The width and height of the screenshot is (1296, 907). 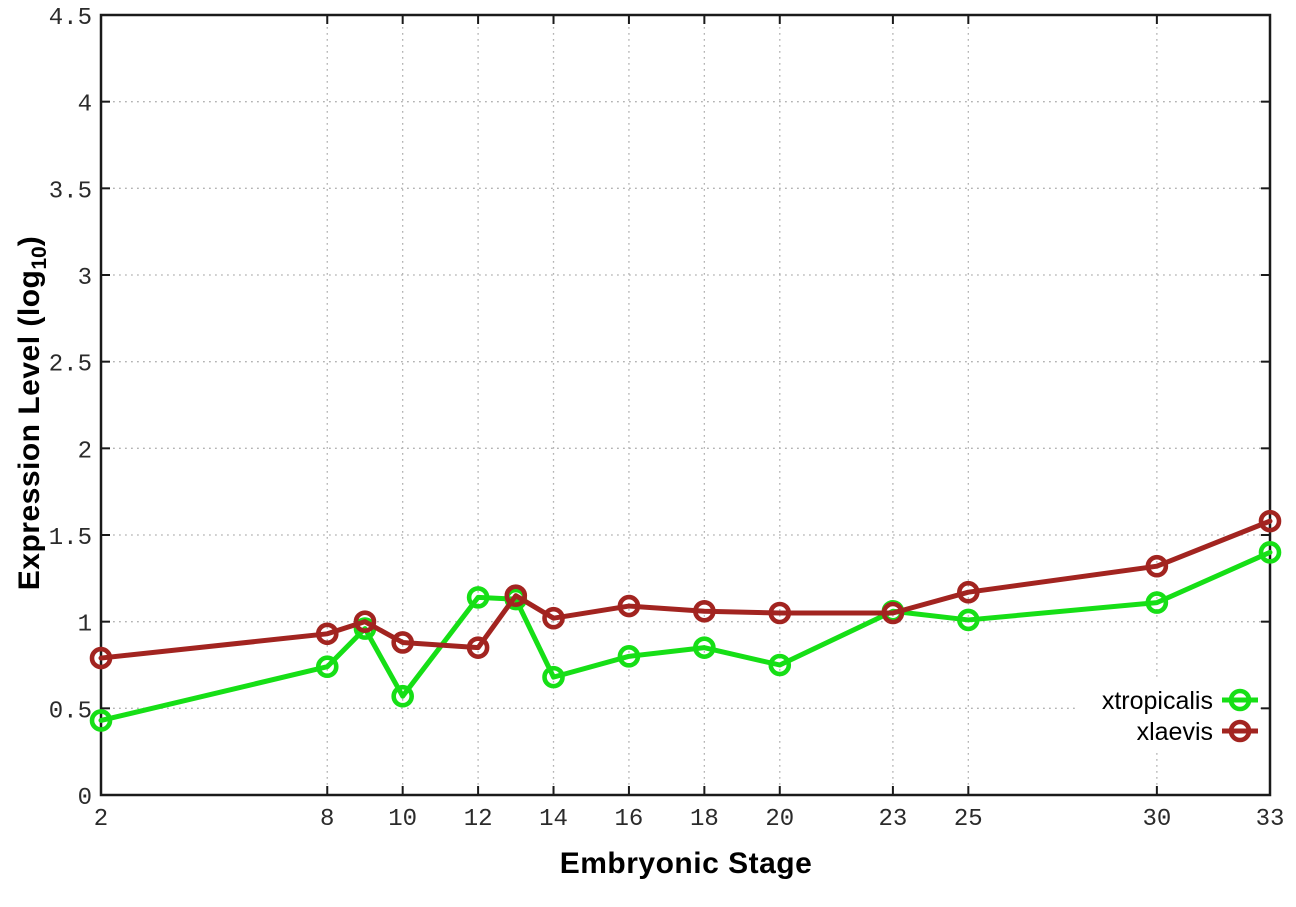 I want to click on y-tick-label: 0.5, so click(x=70, y=711).